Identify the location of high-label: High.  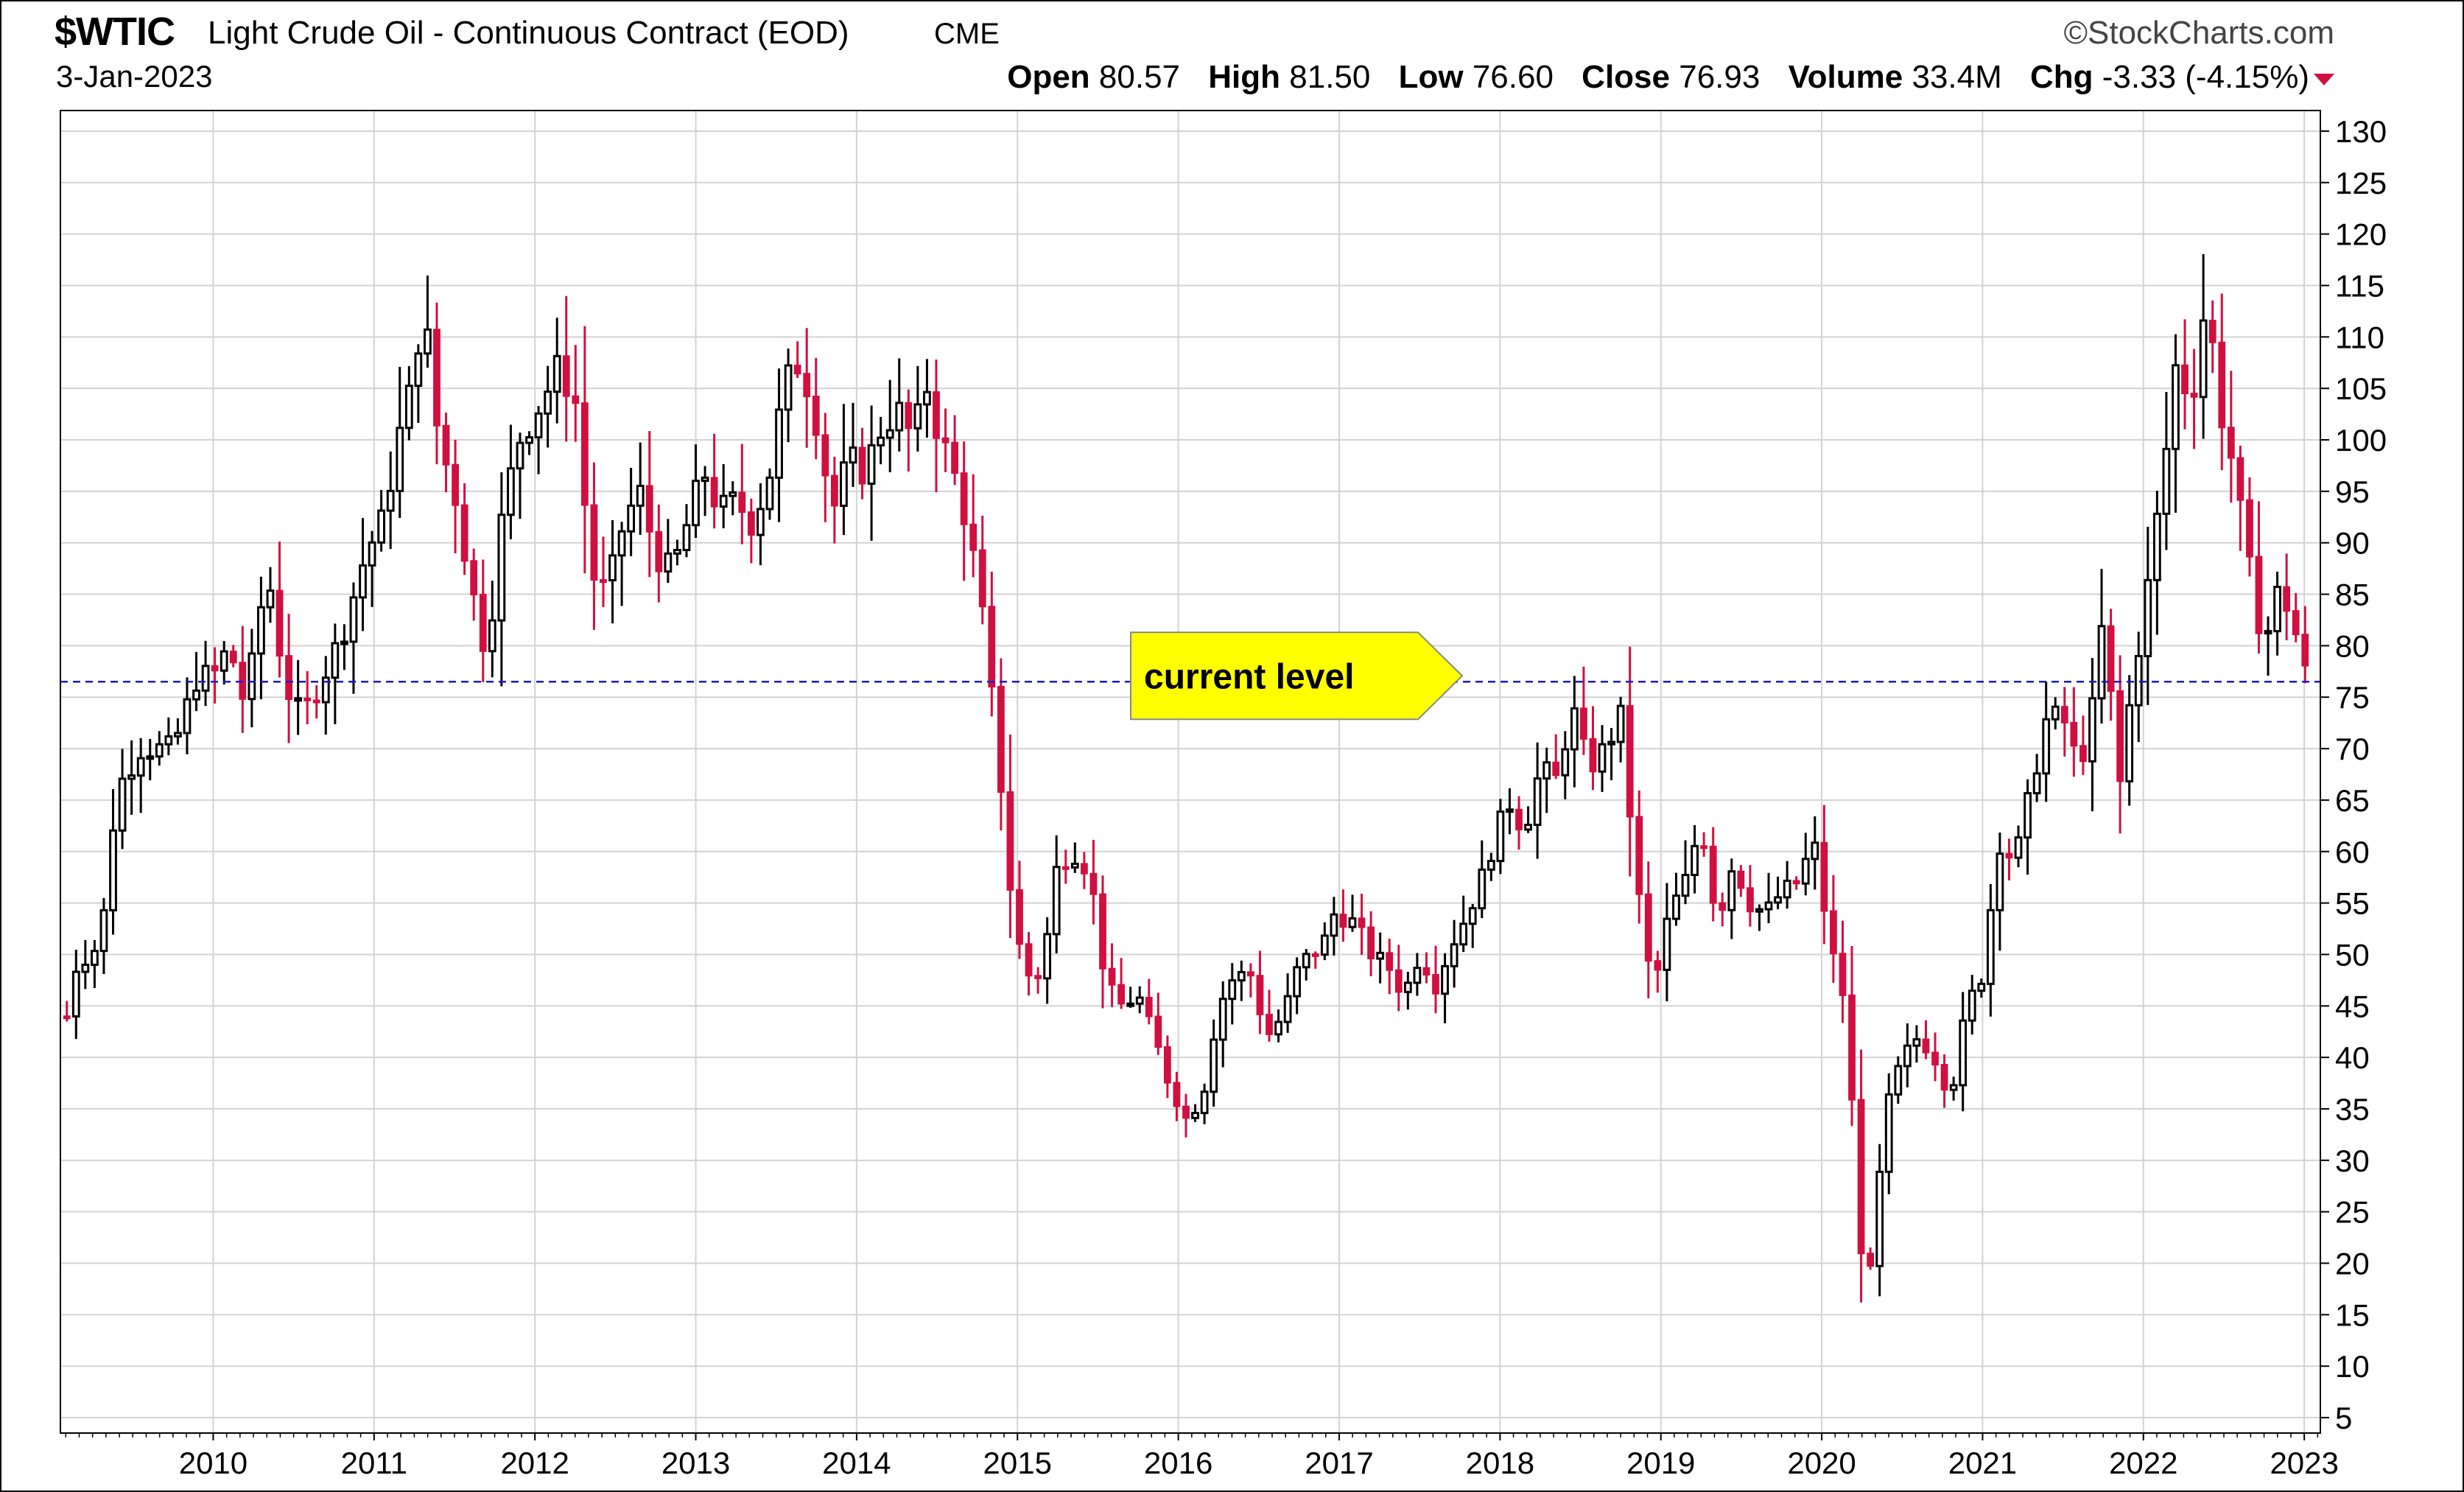
(1244, 77).